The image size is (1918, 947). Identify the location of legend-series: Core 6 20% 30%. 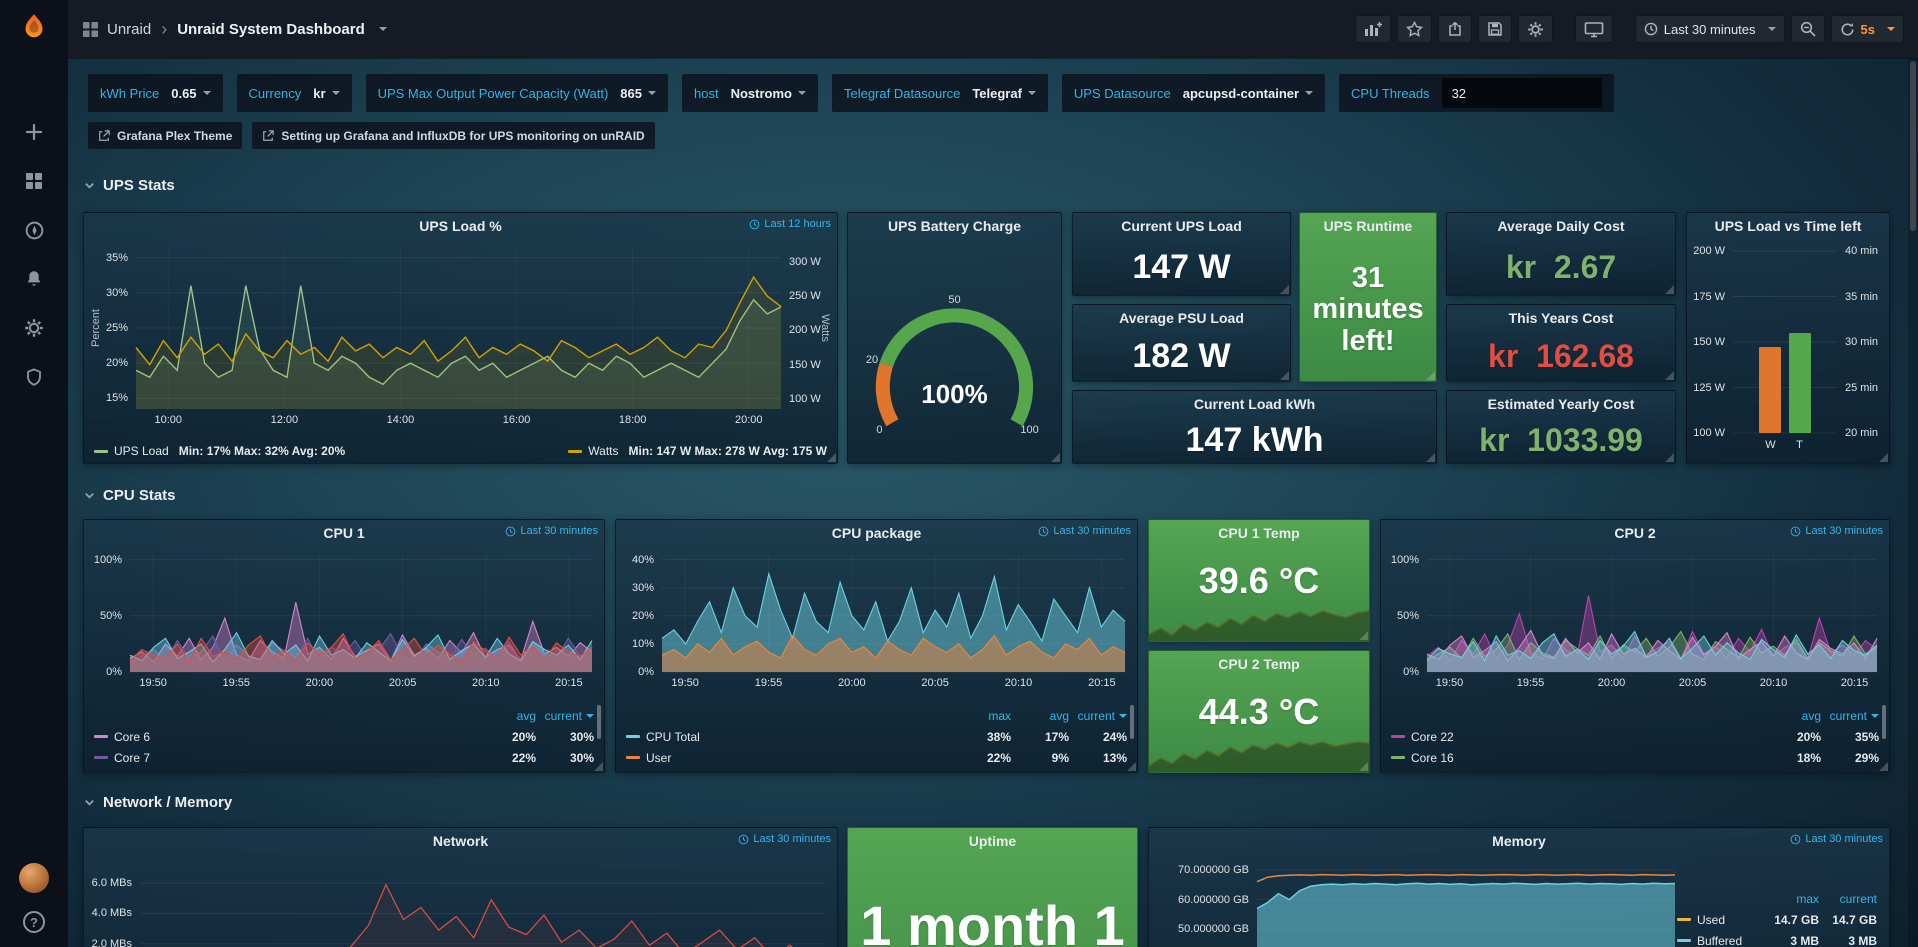
(344, 736).